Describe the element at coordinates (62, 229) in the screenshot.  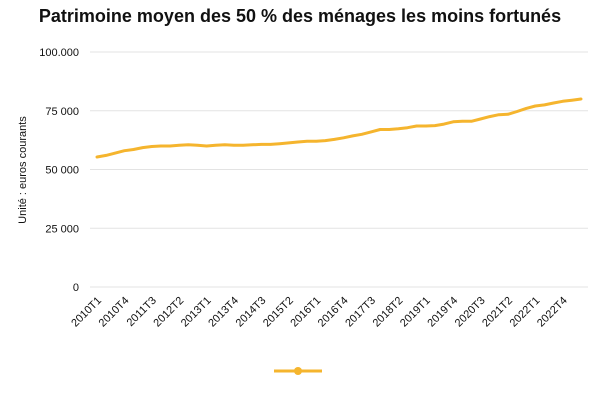
I see `y-tick-label: 25 000` at that location.